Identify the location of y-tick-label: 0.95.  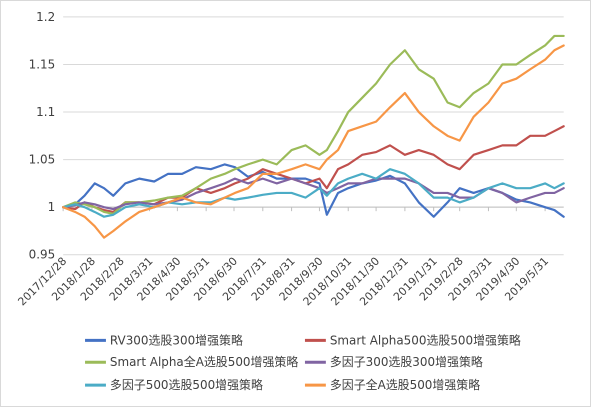
(42, 255).